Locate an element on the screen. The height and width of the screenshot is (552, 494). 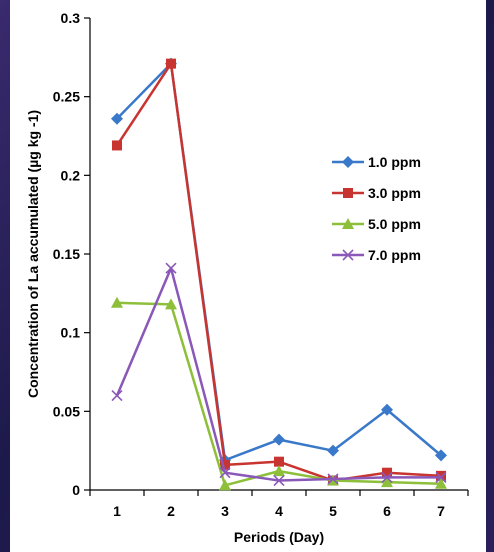
legend-item: 3.0 ppm is located at coordinates (376, 193).